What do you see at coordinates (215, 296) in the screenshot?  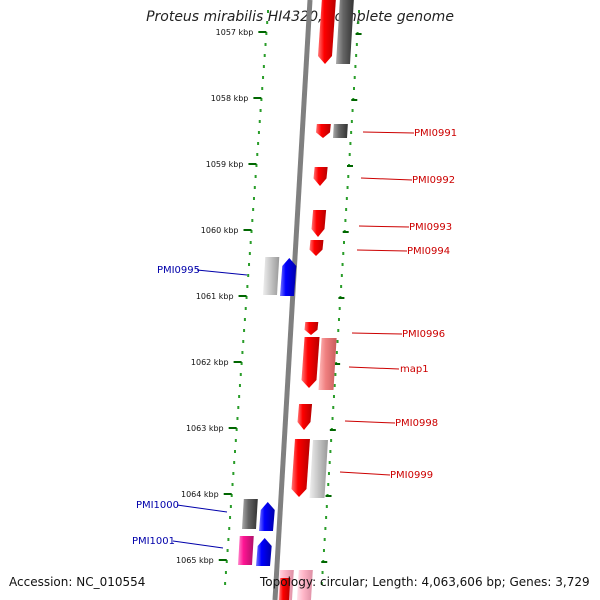 I see `scale-tick-label: 1061 kbp` at bounding box center [215, 296].